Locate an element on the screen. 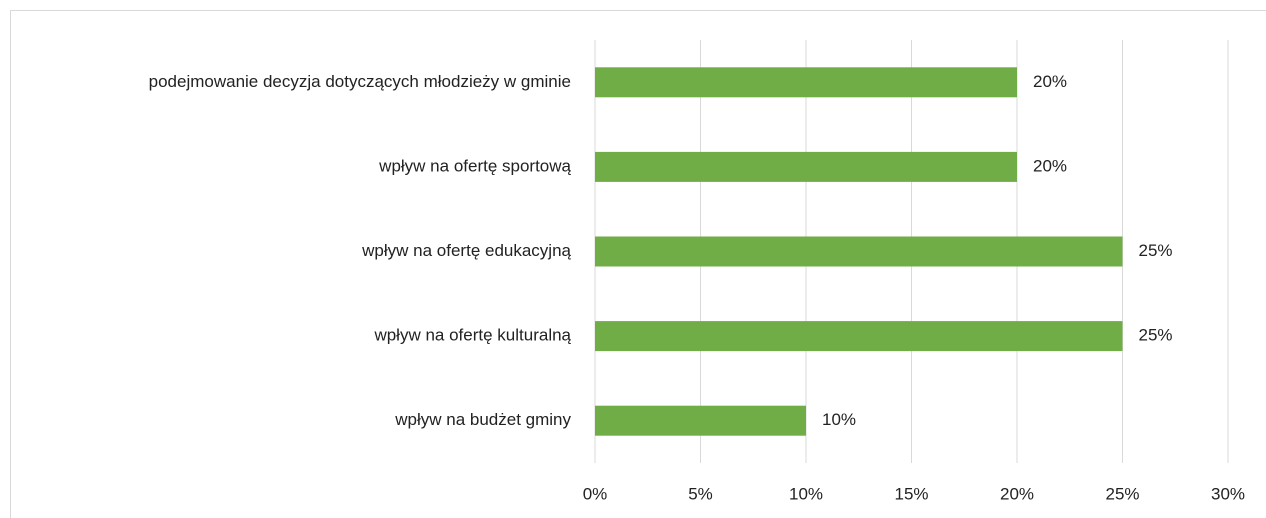  data-label: 10% is located at coordinates (839, 419).